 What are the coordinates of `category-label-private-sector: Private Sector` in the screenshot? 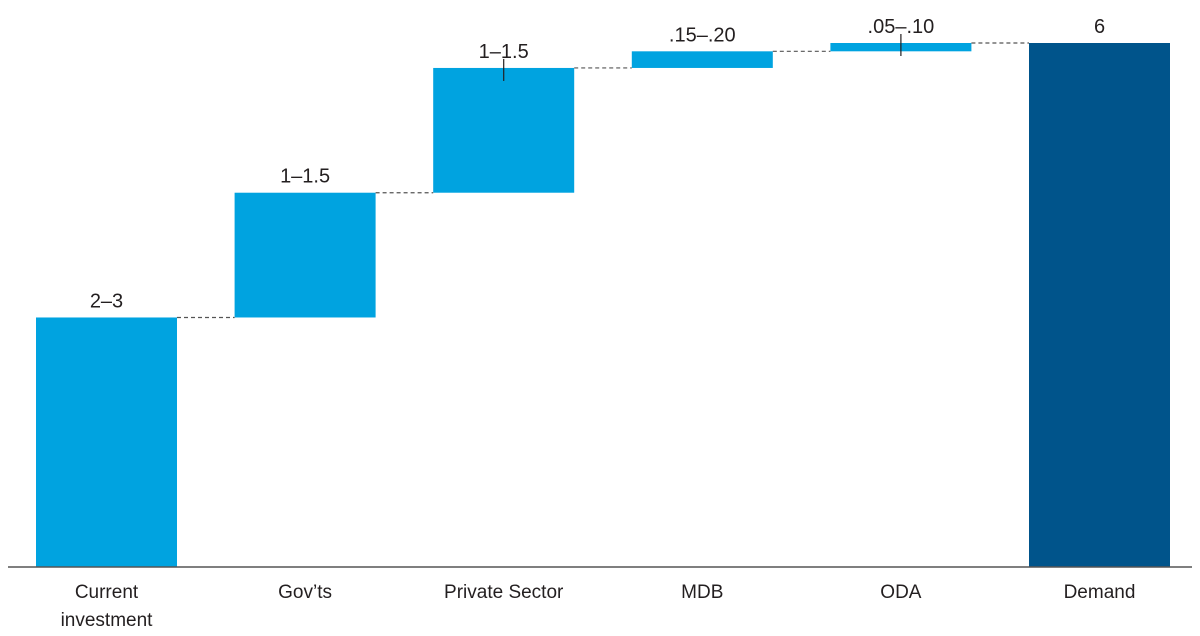 It's located at (504, 592).